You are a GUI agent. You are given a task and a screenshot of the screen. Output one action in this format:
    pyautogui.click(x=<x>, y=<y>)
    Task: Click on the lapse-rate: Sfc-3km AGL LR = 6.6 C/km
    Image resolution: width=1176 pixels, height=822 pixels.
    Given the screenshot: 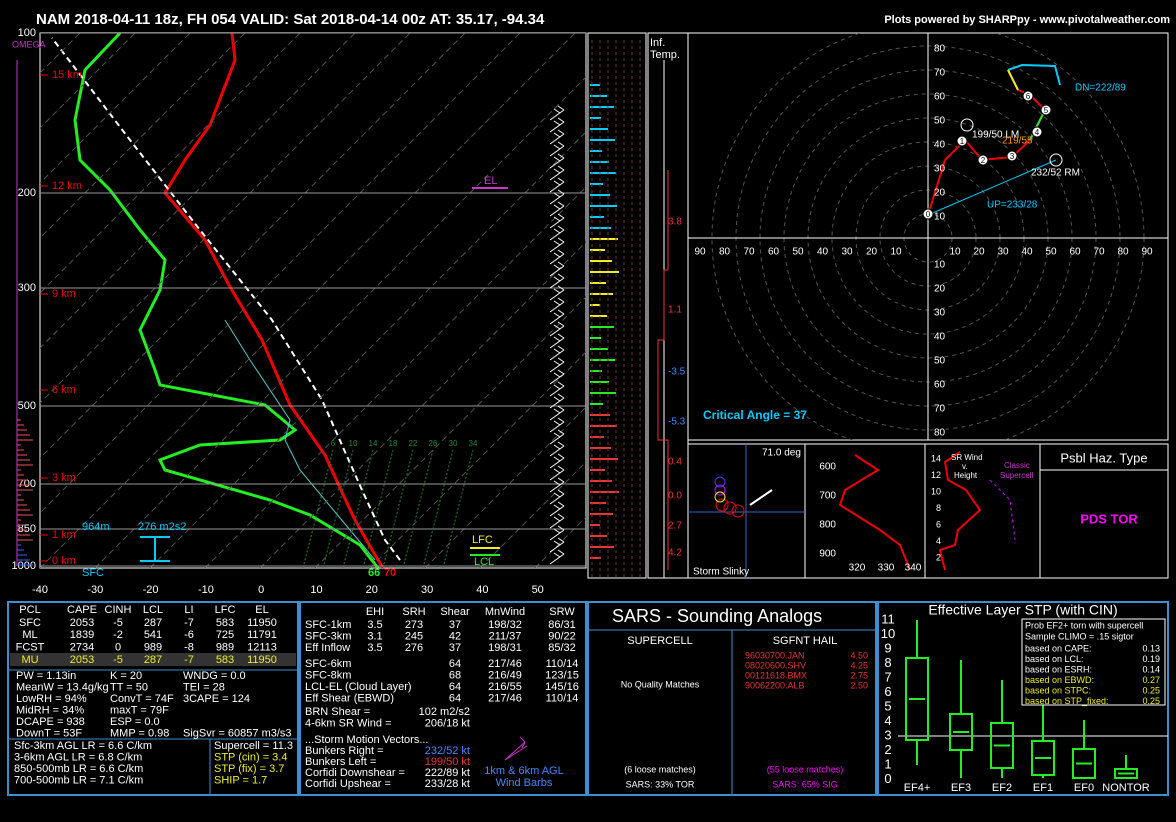 What is the action you would take?
    pyautogui.click(x=83, y=746)
    